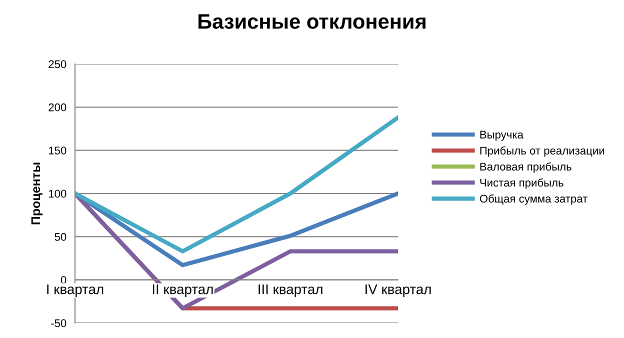  What do you see at coordinates (57, 107) in the screenshot?
I see `y-tick-label: 200` at bounding box center [57, 107].